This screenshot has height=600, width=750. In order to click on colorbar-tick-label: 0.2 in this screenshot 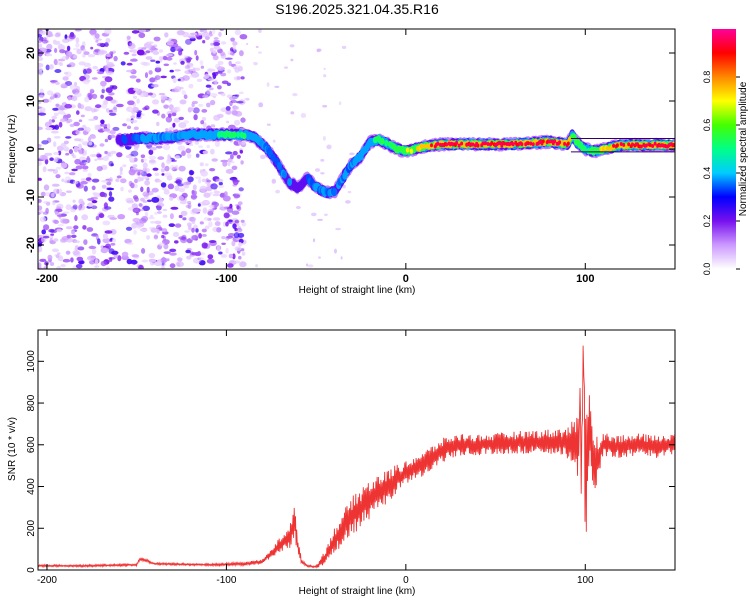, I will do `click(707, 221)`.